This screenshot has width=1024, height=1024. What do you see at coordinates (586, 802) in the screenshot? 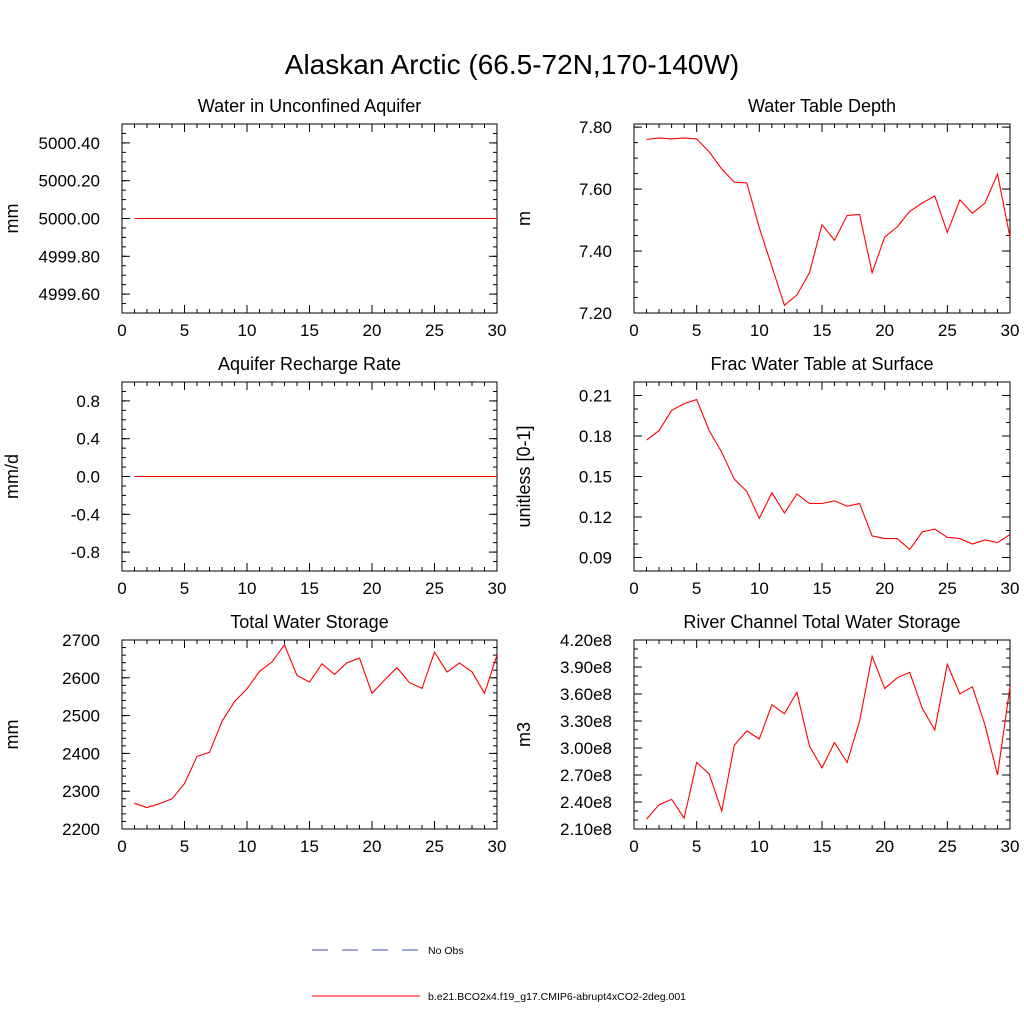
I see `y-tick-label: 2.40e8` at bounding box center [586, 802].